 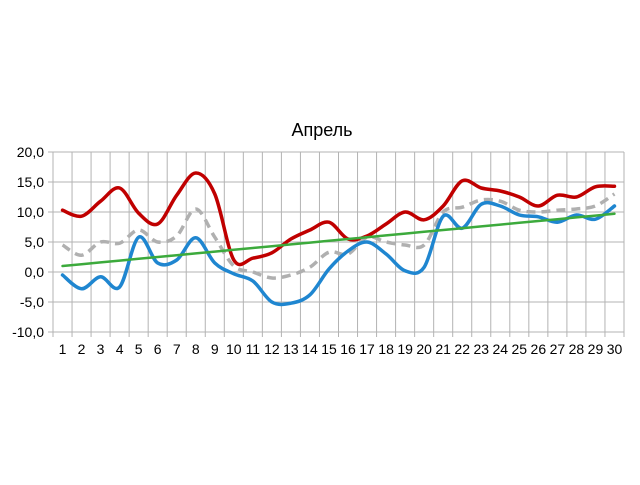 I want to click on x-tick-label: 16, so click(x=348, y=349).